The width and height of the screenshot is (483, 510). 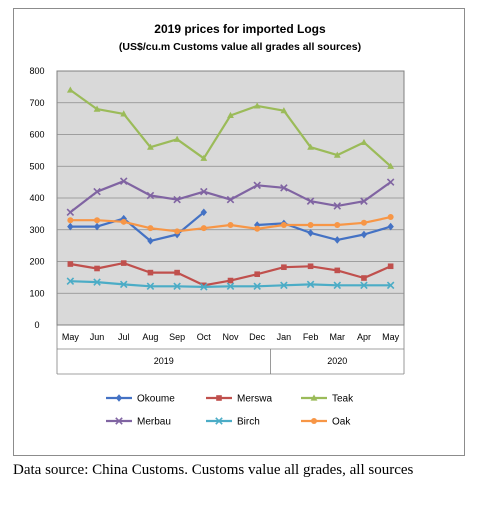 What do you see at coordinates (156, 399) in the screenshot?
I see `legend-label: Okoume` at bounding box center [156, 399].